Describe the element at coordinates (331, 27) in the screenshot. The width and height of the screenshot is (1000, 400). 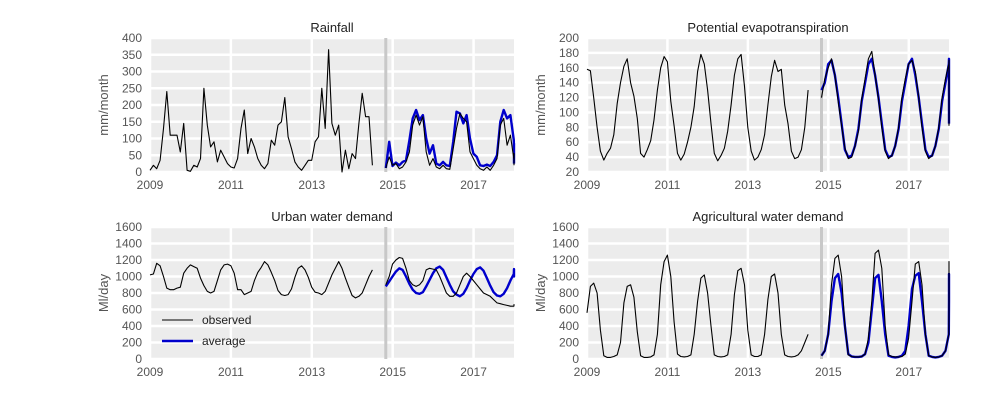
I see `chart-title: Rainfall` at that location.